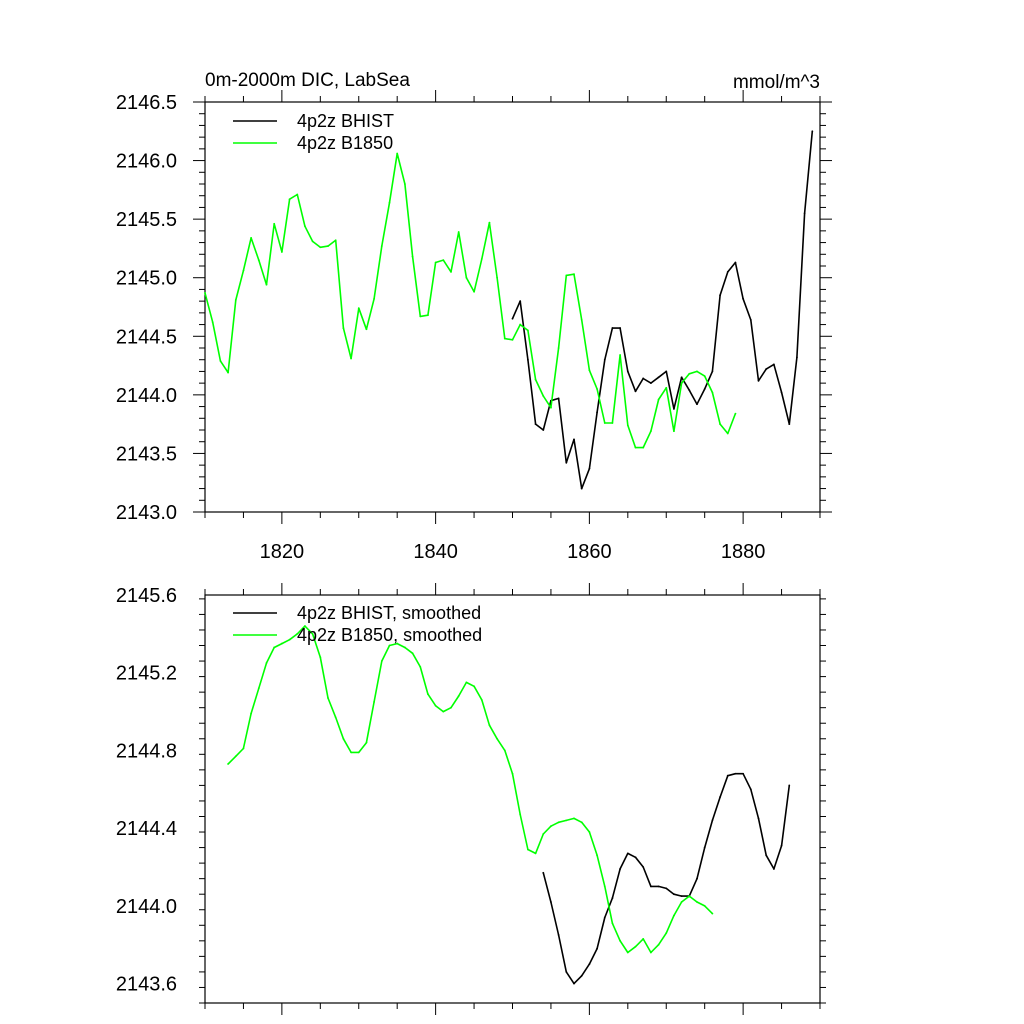 The height and width of the screenshot is (1024, 1024). I want to click on x-tick-label: 1860, so click(589, 552).